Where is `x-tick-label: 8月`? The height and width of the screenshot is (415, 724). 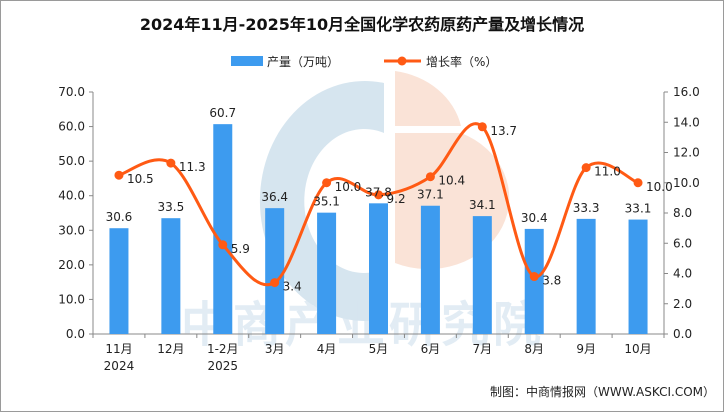 x-tick-label: 8月 is located at coordinates (534, 349).